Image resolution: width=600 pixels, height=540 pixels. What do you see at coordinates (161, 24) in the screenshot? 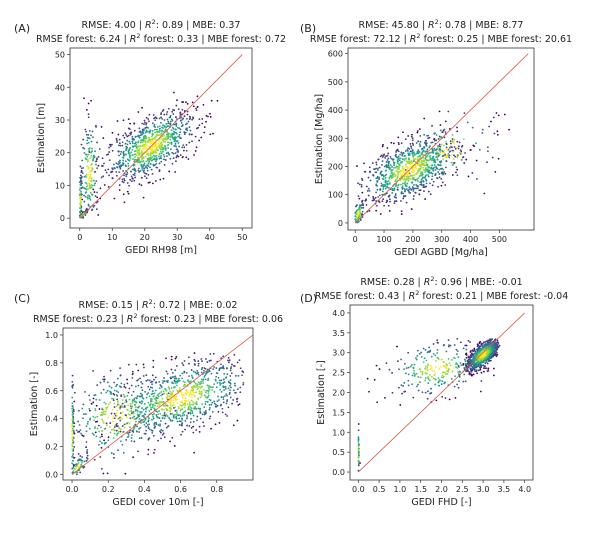
I see `stats-line-1: RMSE: 4.00 | R2: 0.89 | MBE: 0.37` at bounding box center [161, 24].